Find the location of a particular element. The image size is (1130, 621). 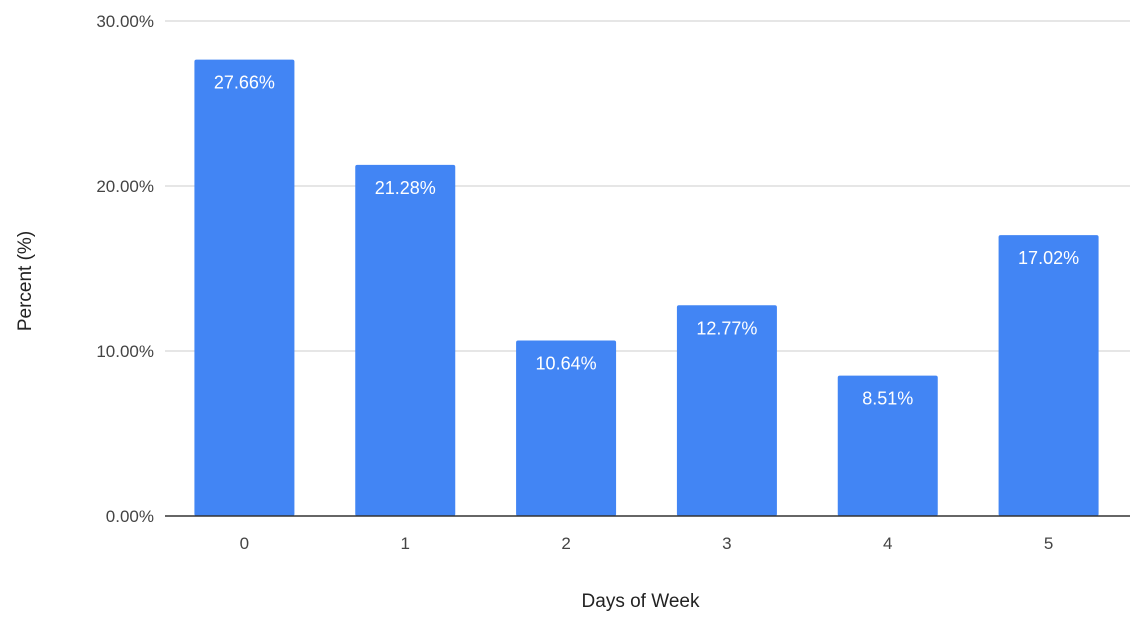

x-tick-label: 4 is located at coordinates (887, 543).